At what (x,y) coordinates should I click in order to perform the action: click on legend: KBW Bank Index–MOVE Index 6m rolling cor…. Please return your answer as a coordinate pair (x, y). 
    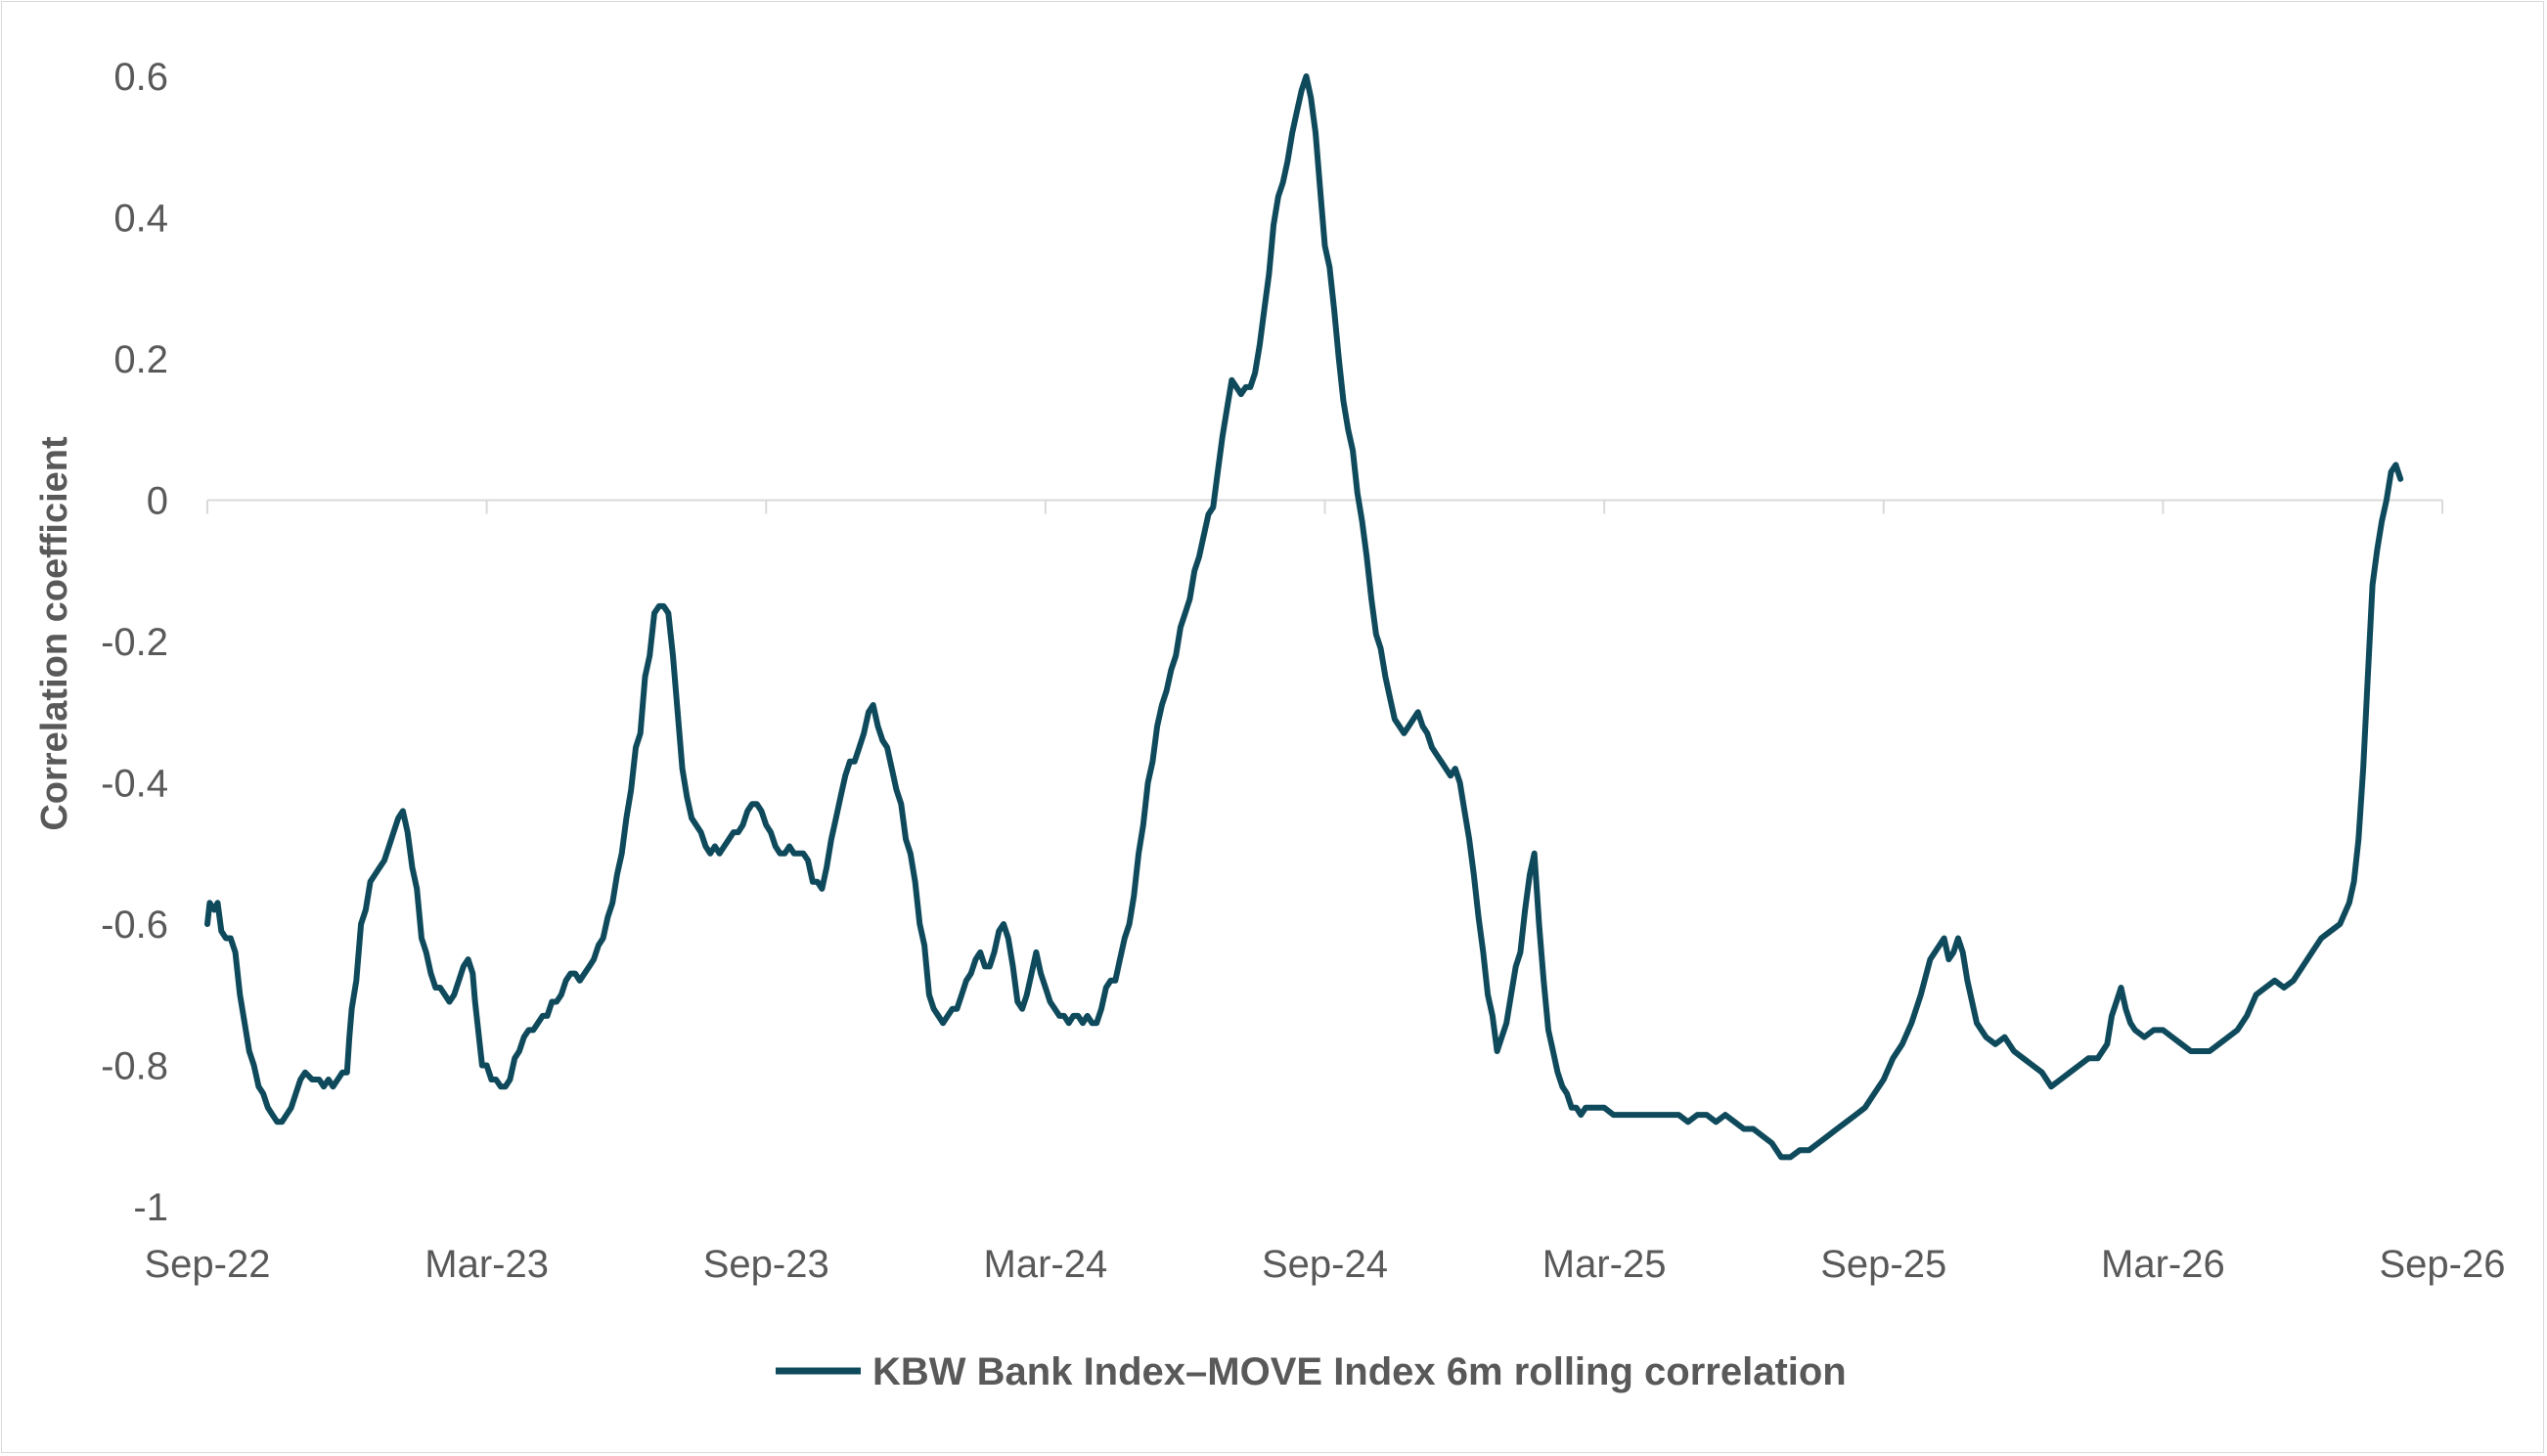
    Looking at the image, I should click on (1311, 1371).